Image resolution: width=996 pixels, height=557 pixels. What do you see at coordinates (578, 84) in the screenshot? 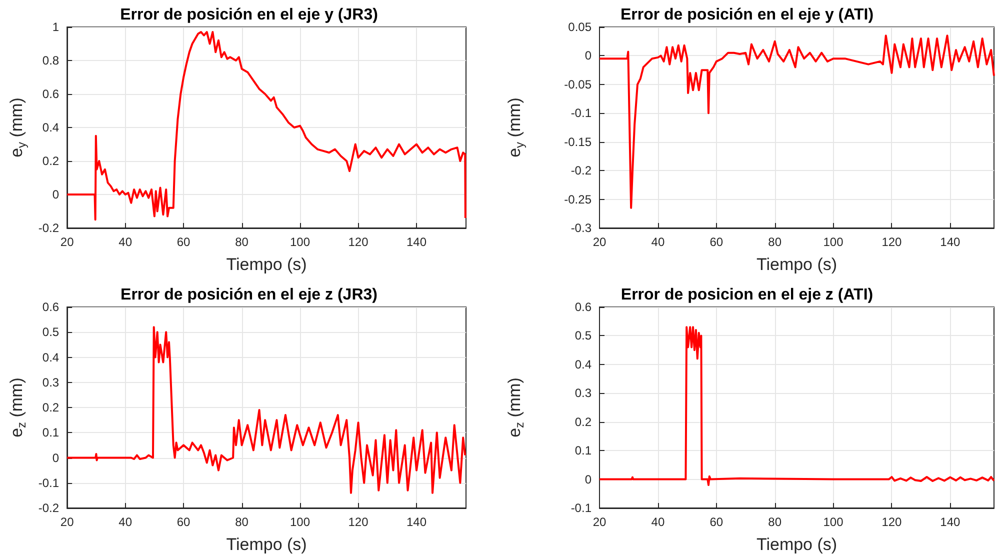
I see `y-tick-label: -0.05` at bounding box center [578, 84].